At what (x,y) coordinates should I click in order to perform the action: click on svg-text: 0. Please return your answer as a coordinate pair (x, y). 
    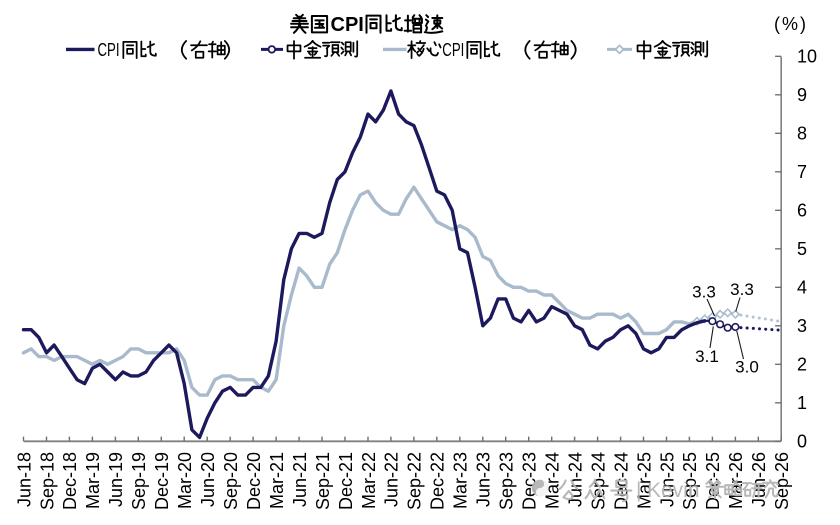
    Looking at the image, I should click on (802, 442).